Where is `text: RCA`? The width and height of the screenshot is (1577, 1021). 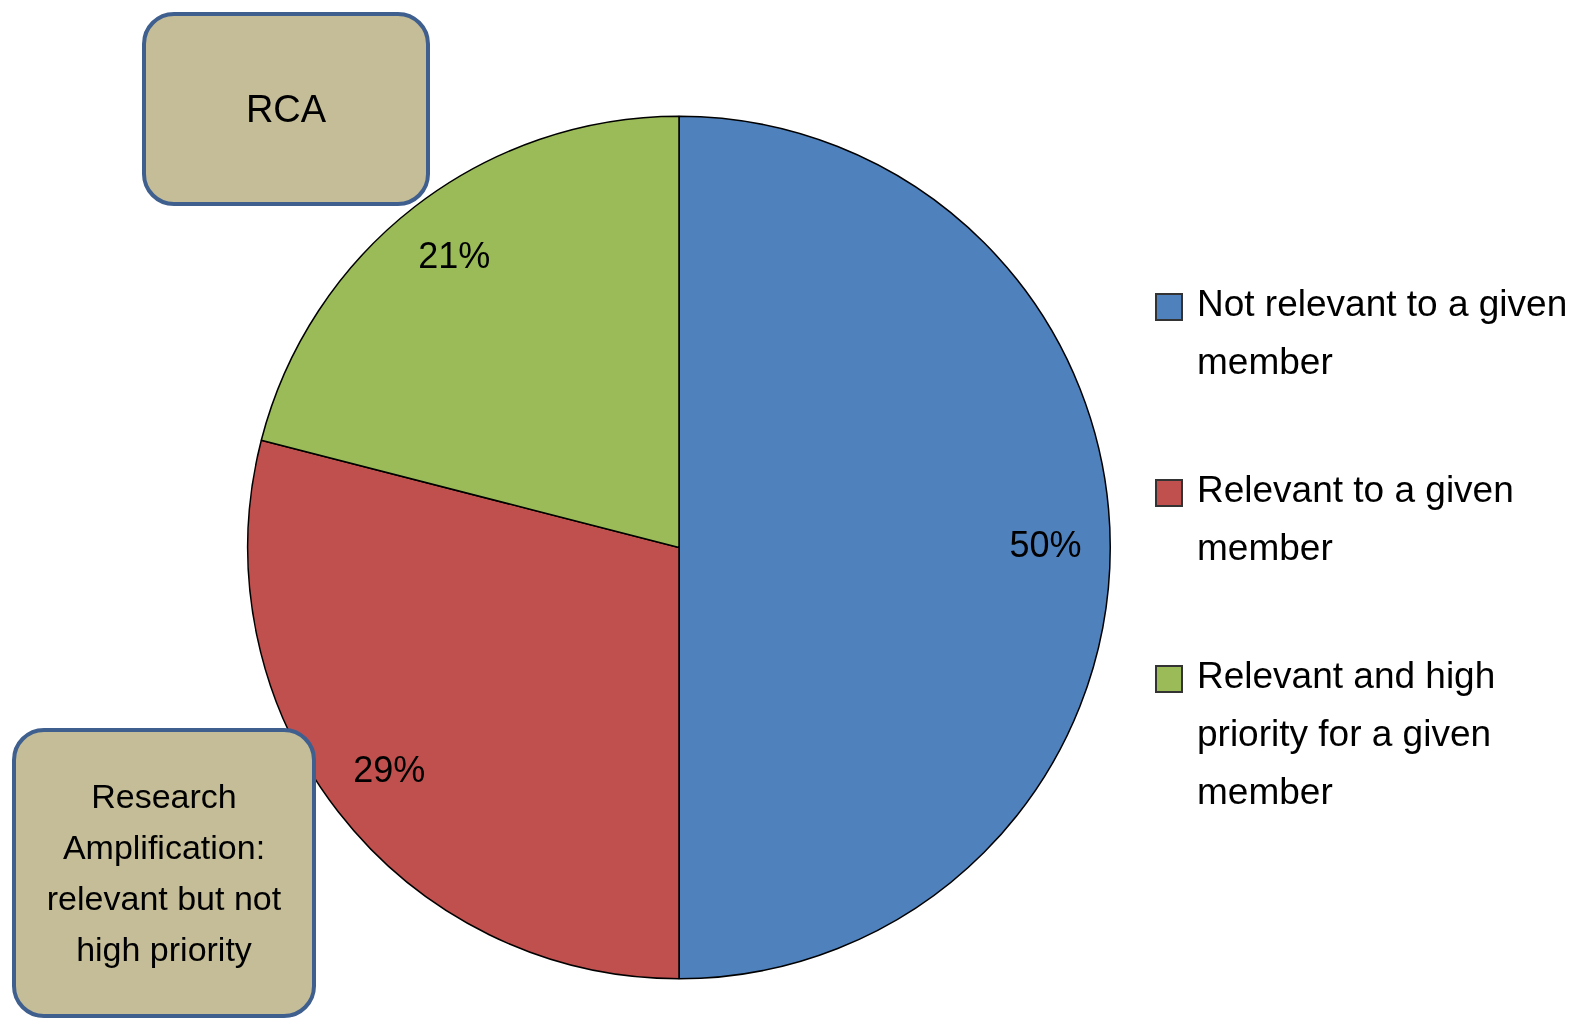
text: RCA is located at coordinates (286, 109).